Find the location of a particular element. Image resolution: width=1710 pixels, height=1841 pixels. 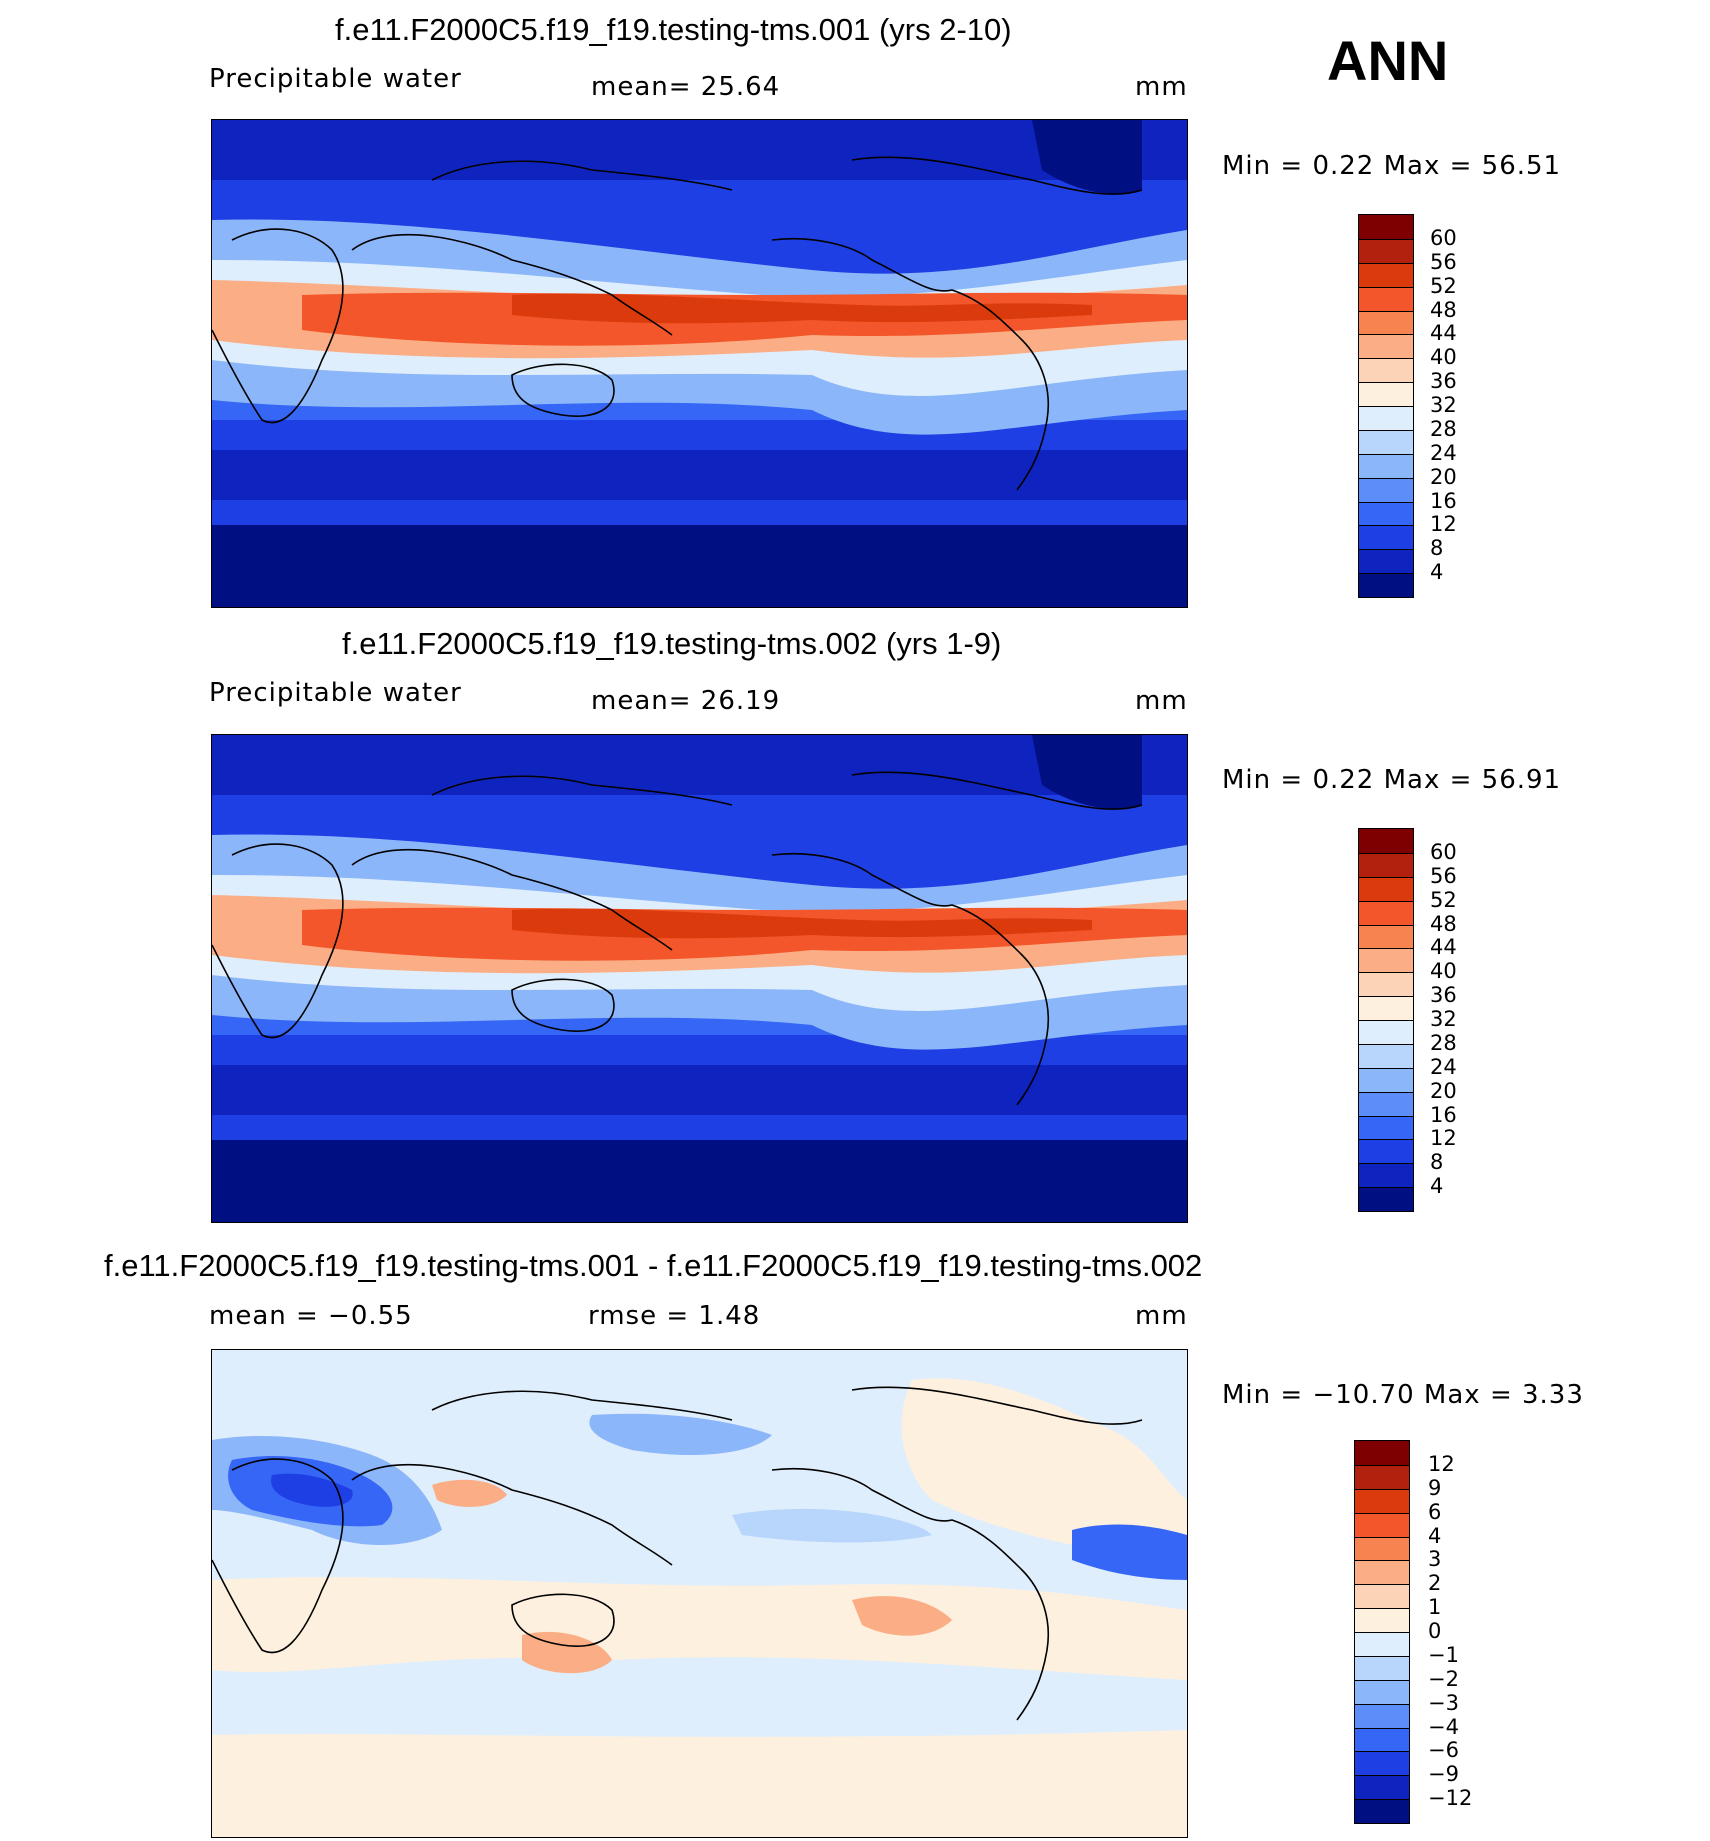

panel-1-variable-label: Precipitable water is located at coordinates (335, 79).